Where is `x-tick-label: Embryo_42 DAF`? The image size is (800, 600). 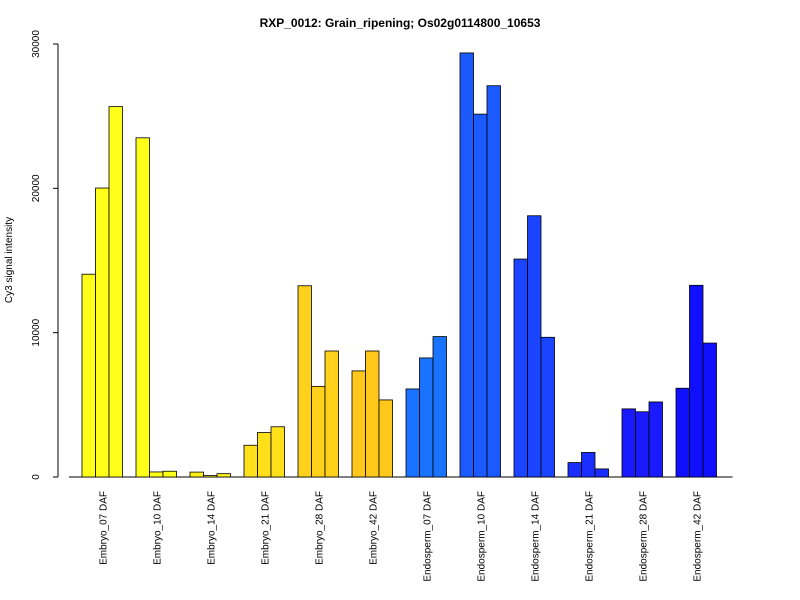
x-tick-label: Embryo_42 DAF is located at coordinates (373, 528).